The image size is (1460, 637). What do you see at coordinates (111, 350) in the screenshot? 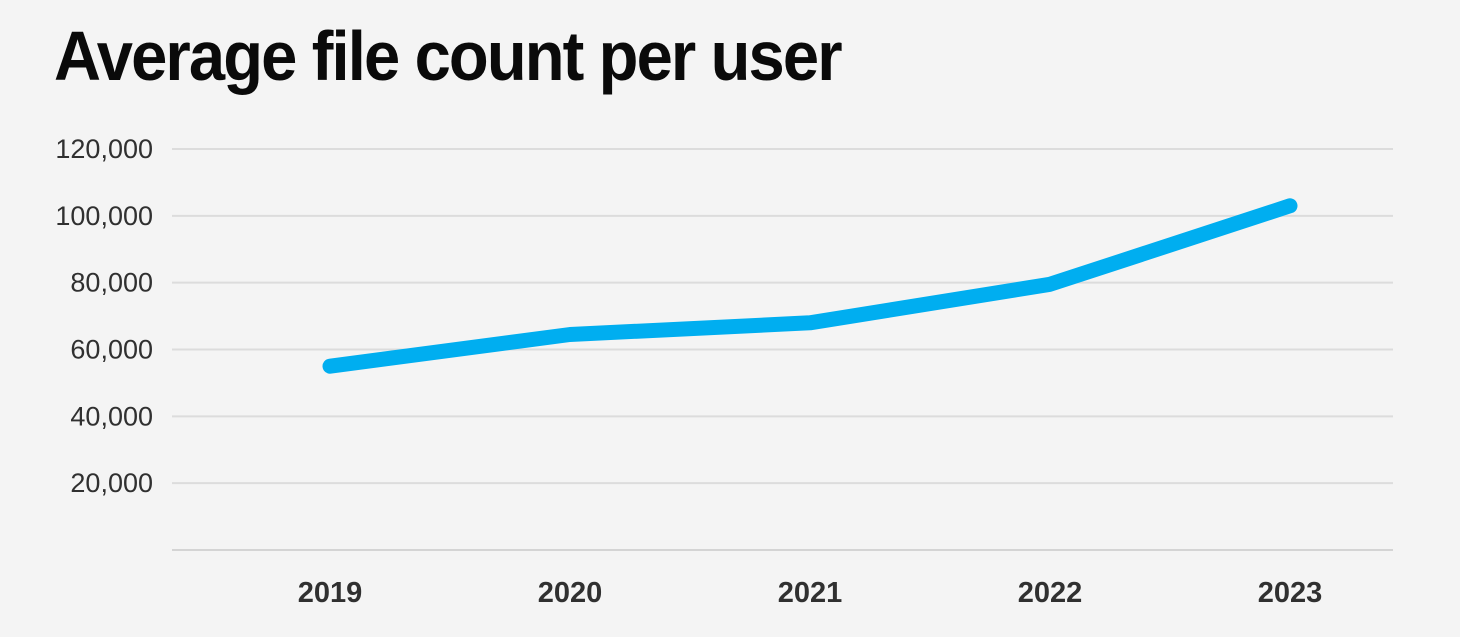
I see `y-axis-tick-label: 60,000` at bounding box center [111, 350].